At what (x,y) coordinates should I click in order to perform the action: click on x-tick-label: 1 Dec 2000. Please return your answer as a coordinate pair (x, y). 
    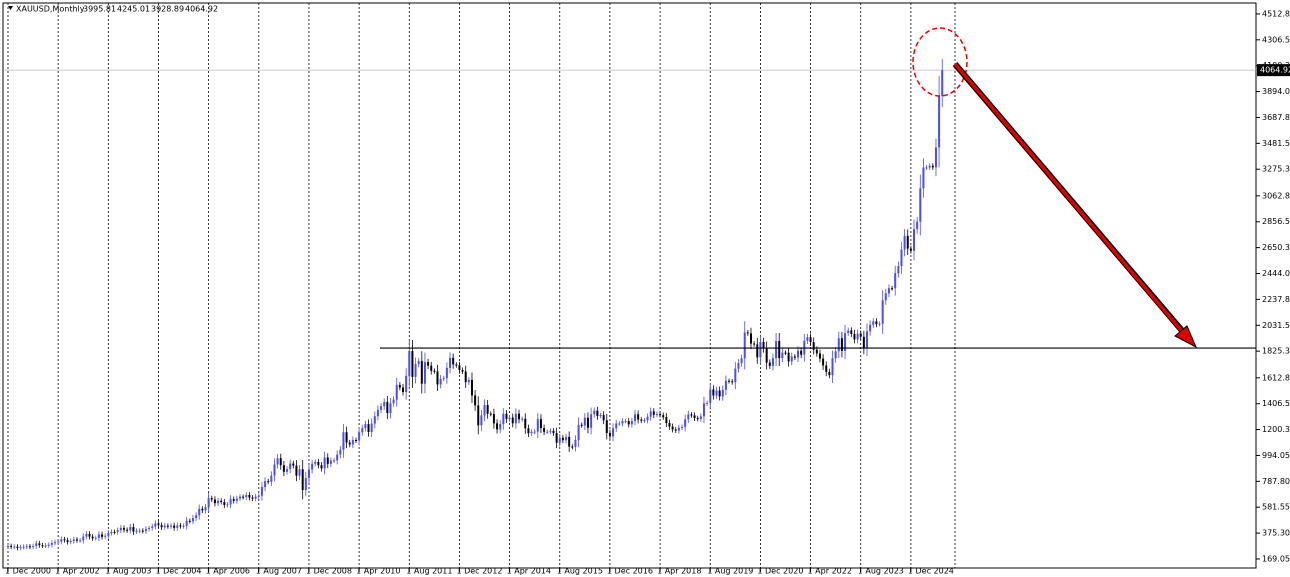
    Looking at the image, I should click on (28, 571).